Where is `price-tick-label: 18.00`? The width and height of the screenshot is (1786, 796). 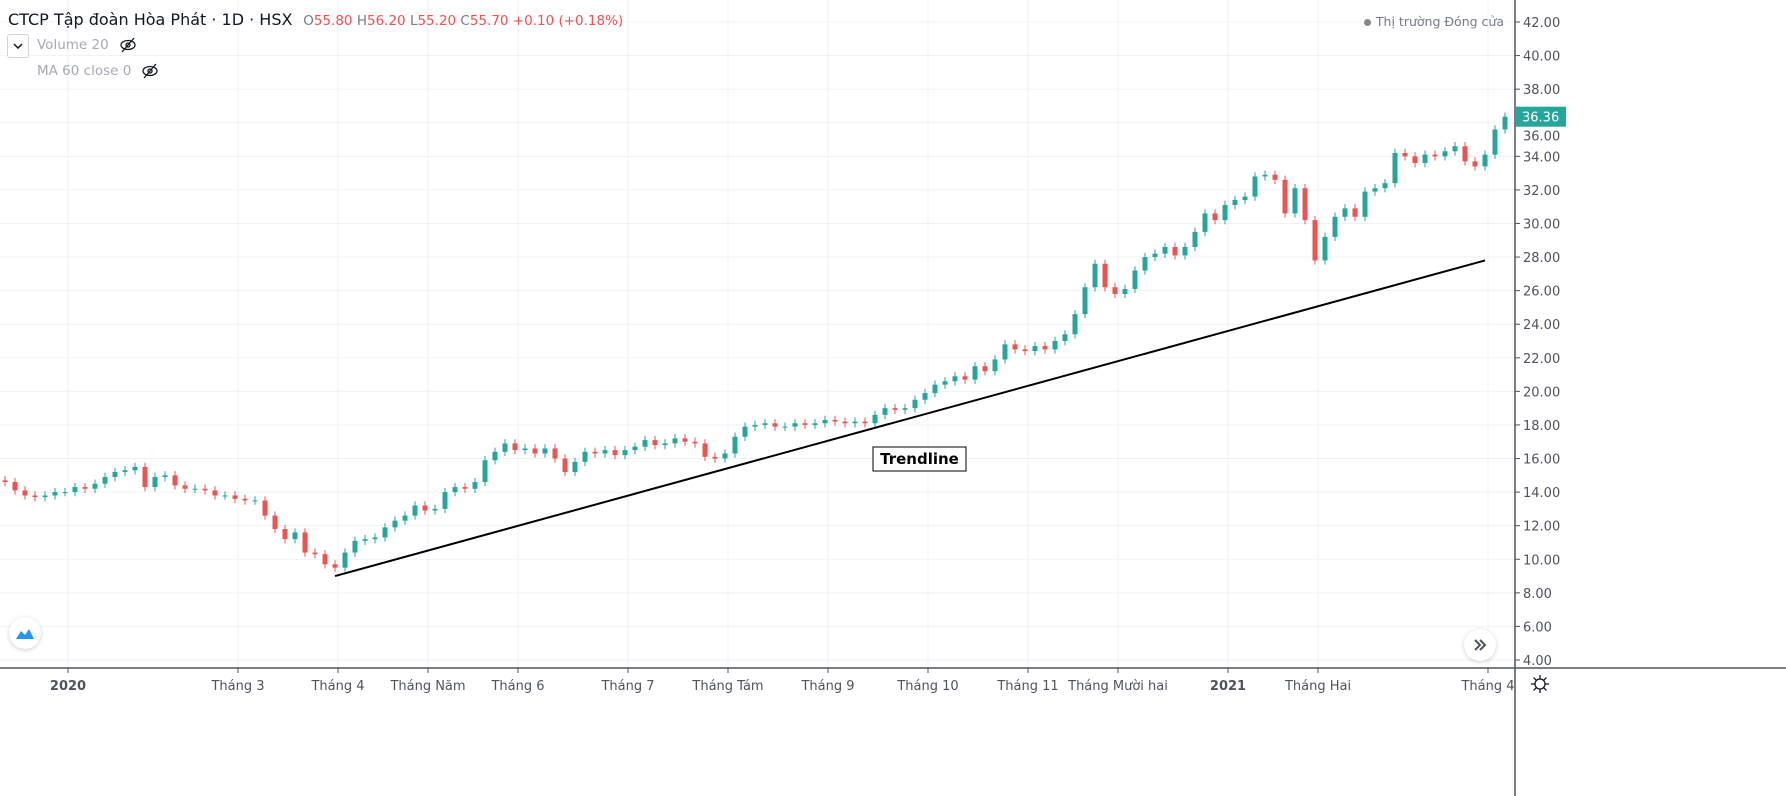 price-tick-label: 18.00 is located at coordinates (1541, 426).